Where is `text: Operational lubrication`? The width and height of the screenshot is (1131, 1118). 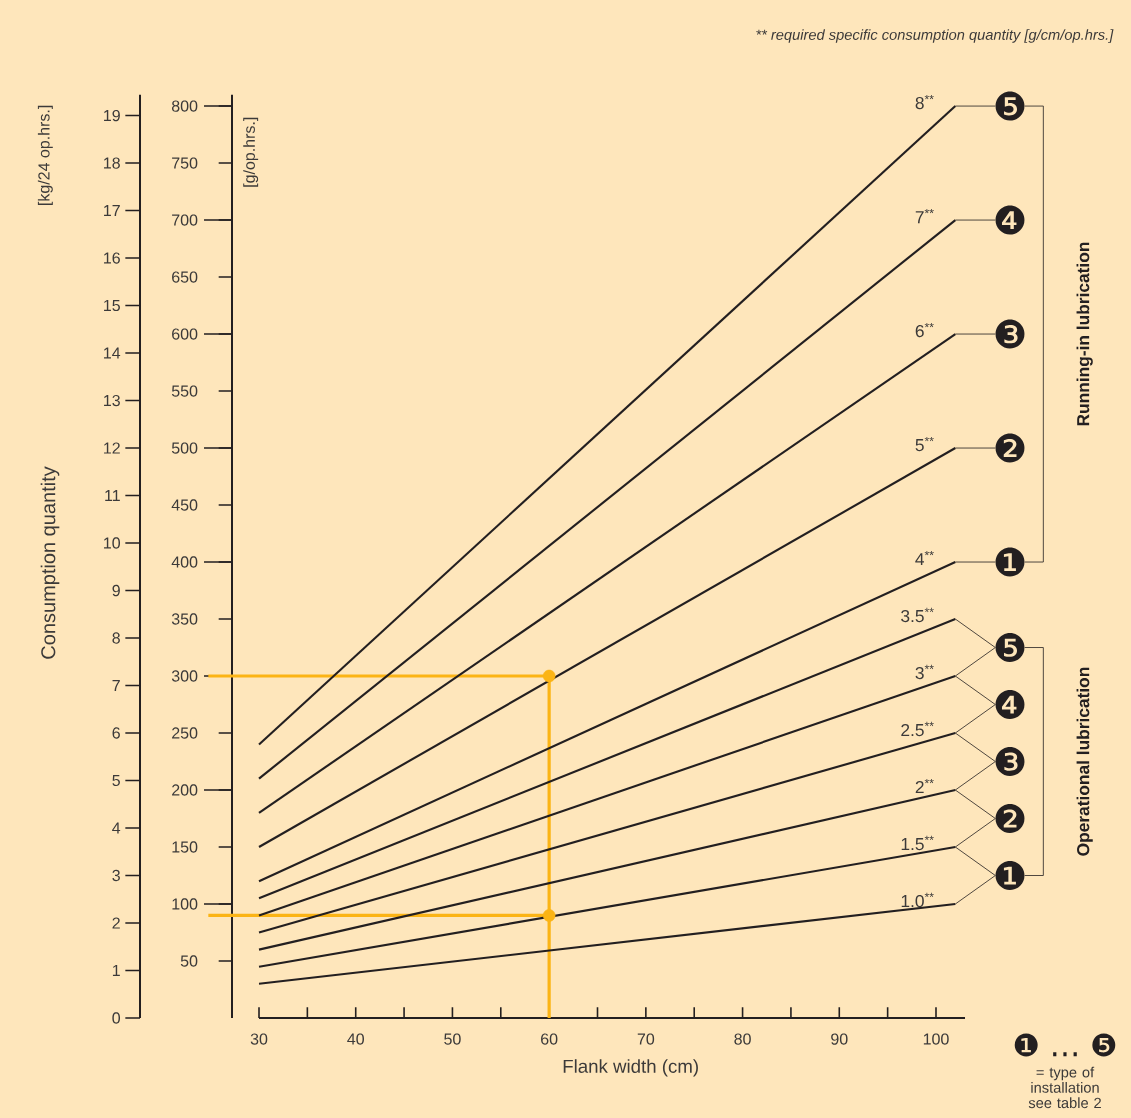
text: Operational lubrication is located at coordinates (1084, 761).